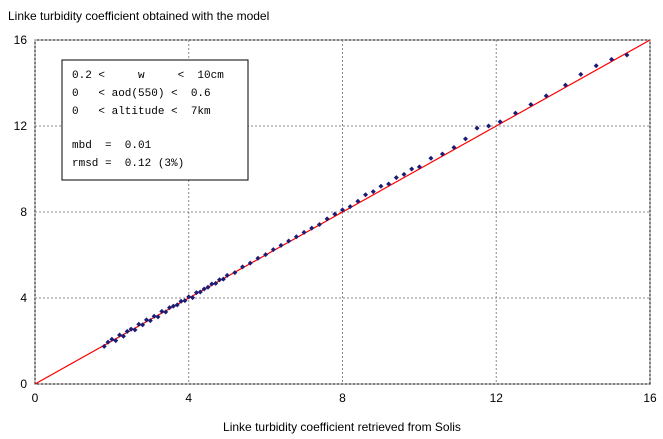 The width and height of the screenshot is (663, 439). What do you see at coordinates (141, 94) in the screenshot?
I see `annotation: 0 < aod(550) < 0.6` at bounding box center [141, 94].